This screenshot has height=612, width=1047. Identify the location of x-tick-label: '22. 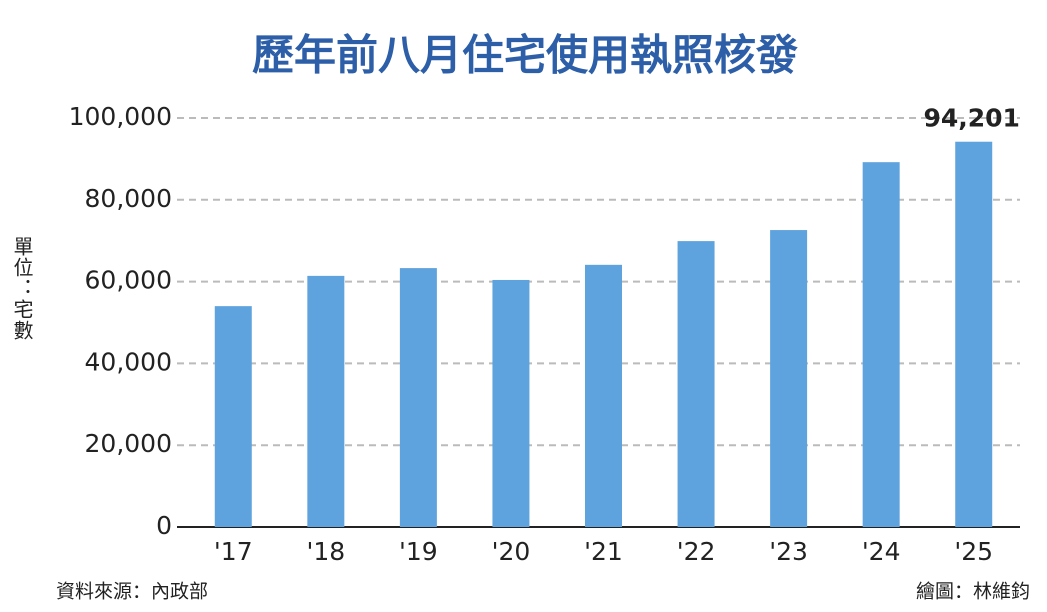
(696, 551).